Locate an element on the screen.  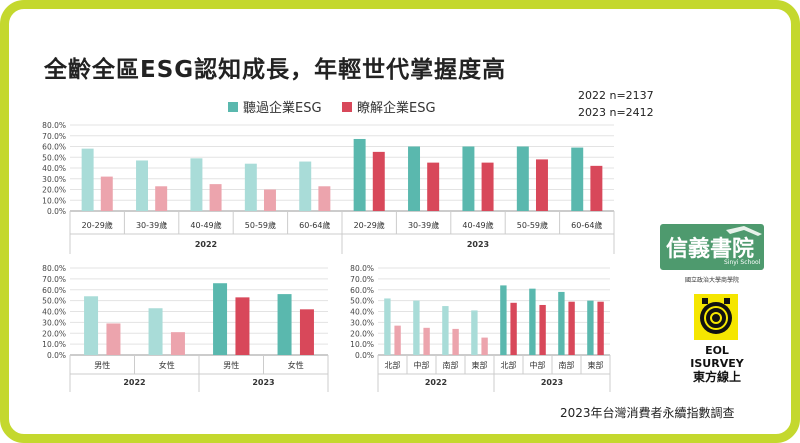
sample-size-2022: 2022 n=2137 is located at coordinates (616, 95).